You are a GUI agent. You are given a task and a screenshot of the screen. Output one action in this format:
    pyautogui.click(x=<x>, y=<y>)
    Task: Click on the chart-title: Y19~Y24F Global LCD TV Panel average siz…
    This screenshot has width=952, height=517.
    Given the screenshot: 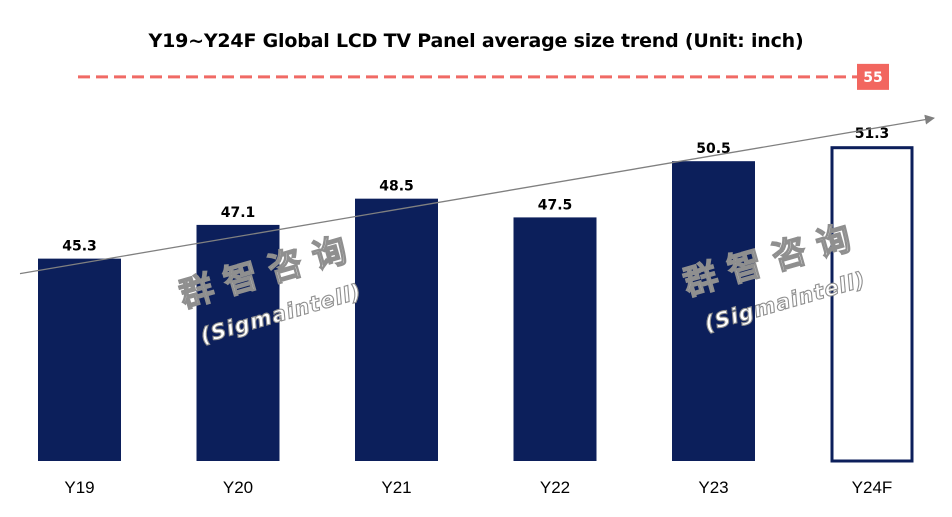 What is the action you would take?
    pyautogui.click(x=476, y=41)
    